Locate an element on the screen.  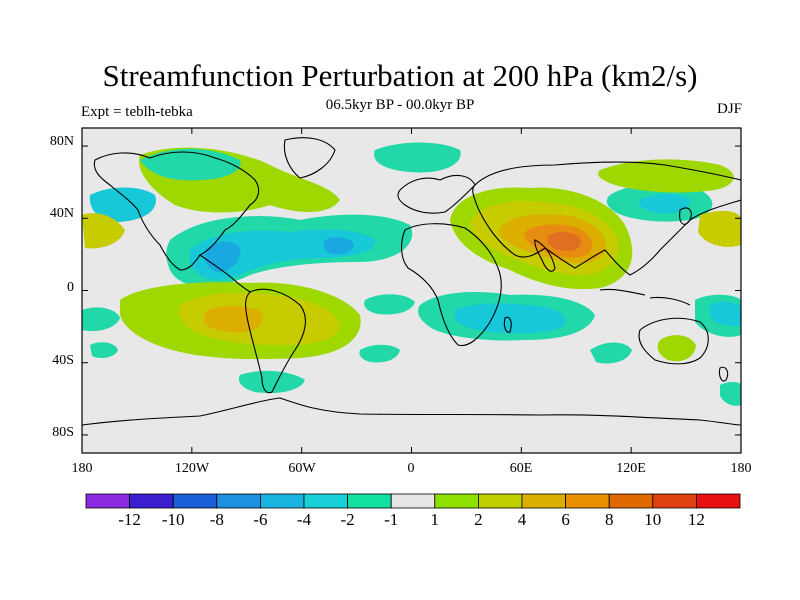
coastline-south-america is located at coordinates (275, 341).